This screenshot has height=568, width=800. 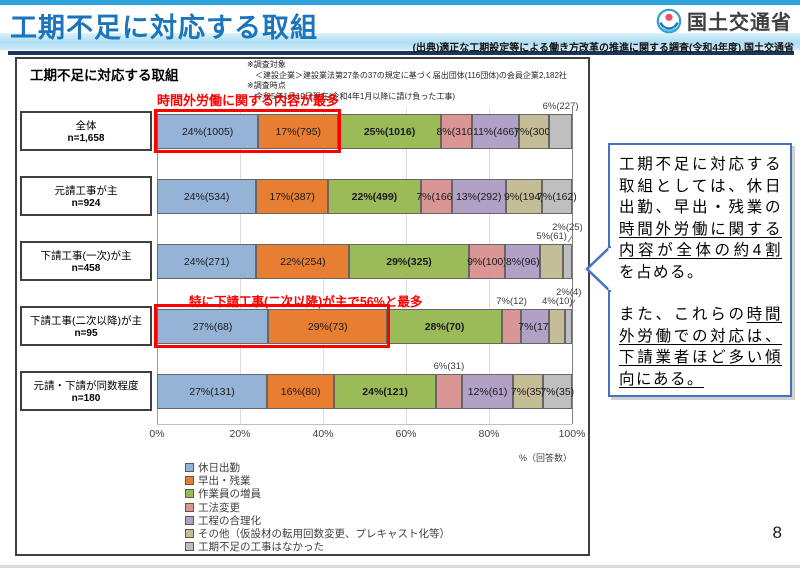 I want to click on callout-text: また、これらの, so click(x=683, y=314).